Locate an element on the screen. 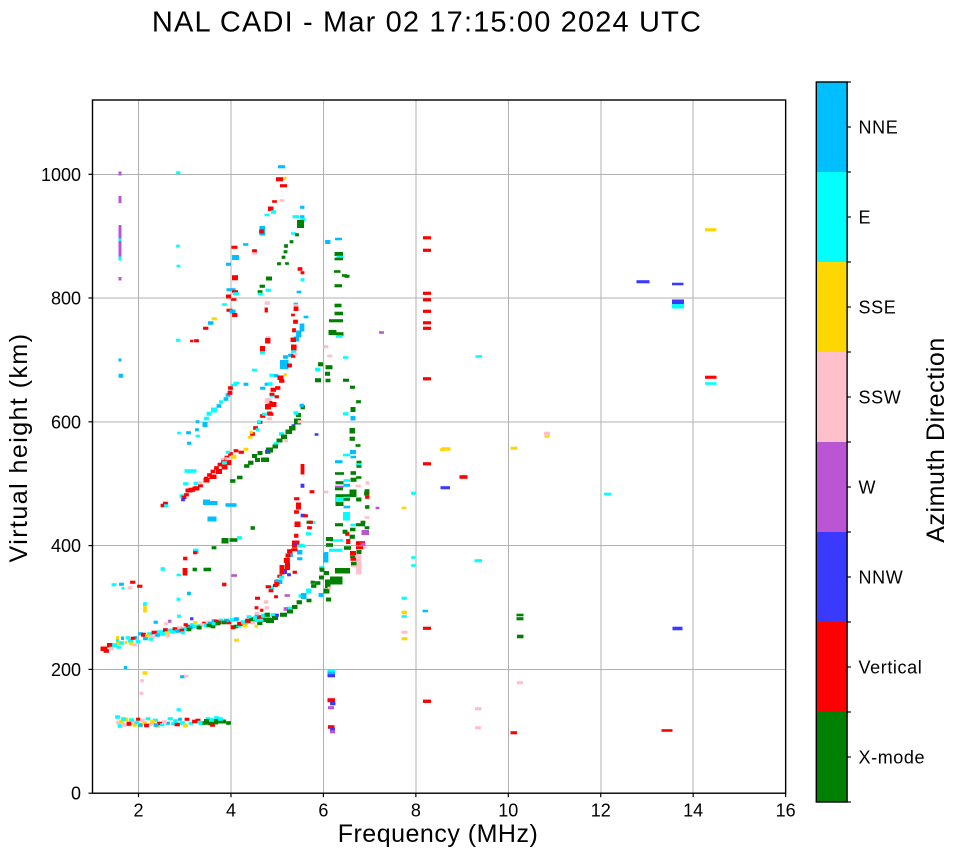 The image size is (958, 862). svg-text: X-mode is located at coordinates (892, 758).